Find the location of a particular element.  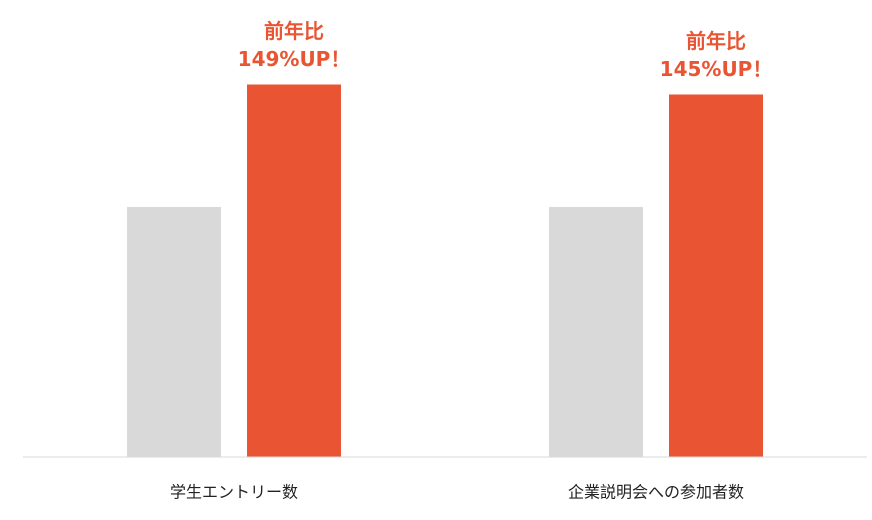

x-tick-label: 企業説明会への参加者数 is located at coordinates (656, 492).